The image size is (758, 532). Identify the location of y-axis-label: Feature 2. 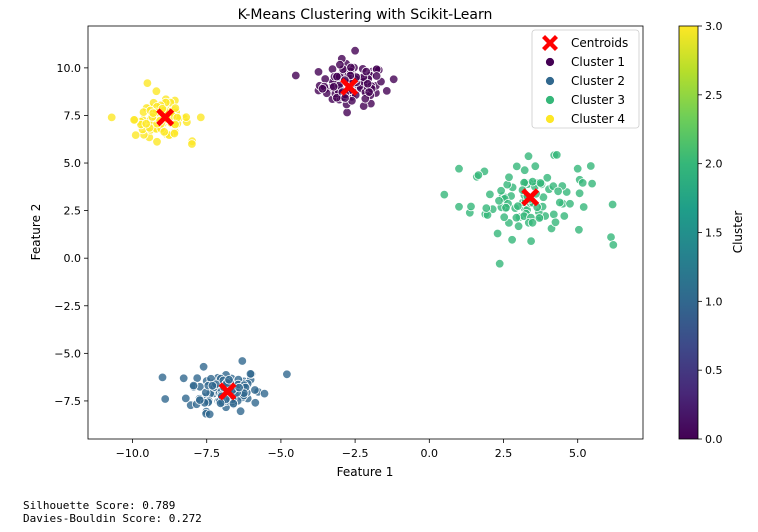
(36, 232).